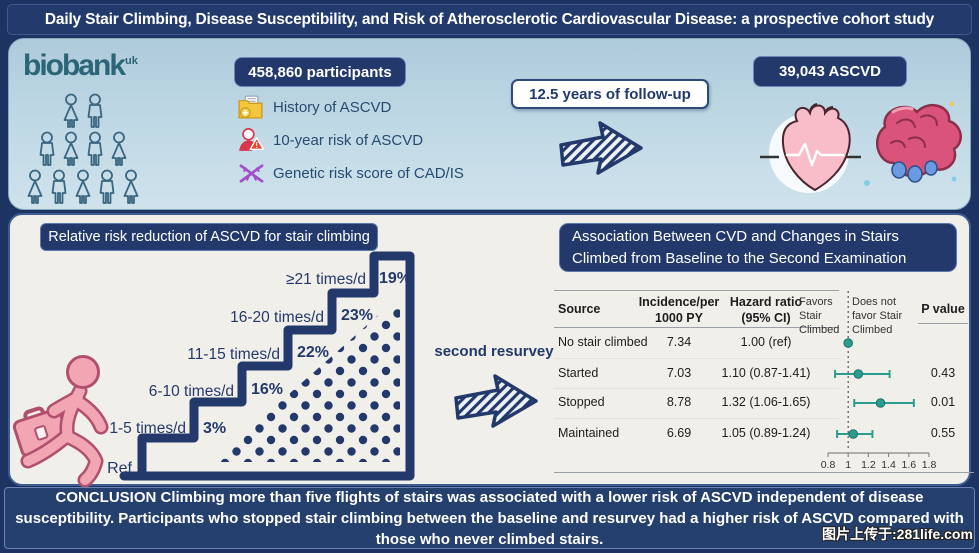  I want to click on resurvey-label: second resurvey, so click(494, 351).